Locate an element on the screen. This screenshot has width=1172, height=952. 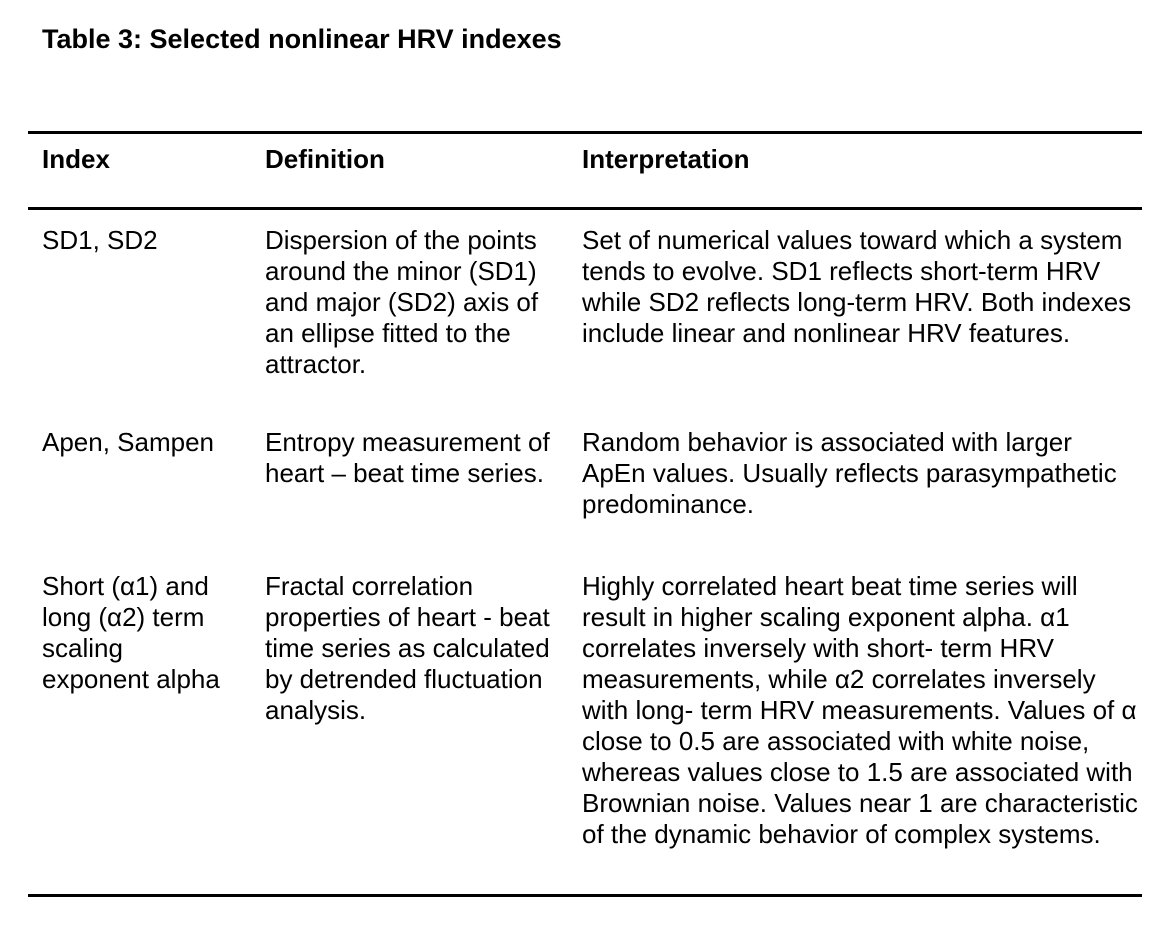
column-header-index: Index is located at coordinates (76, 159).